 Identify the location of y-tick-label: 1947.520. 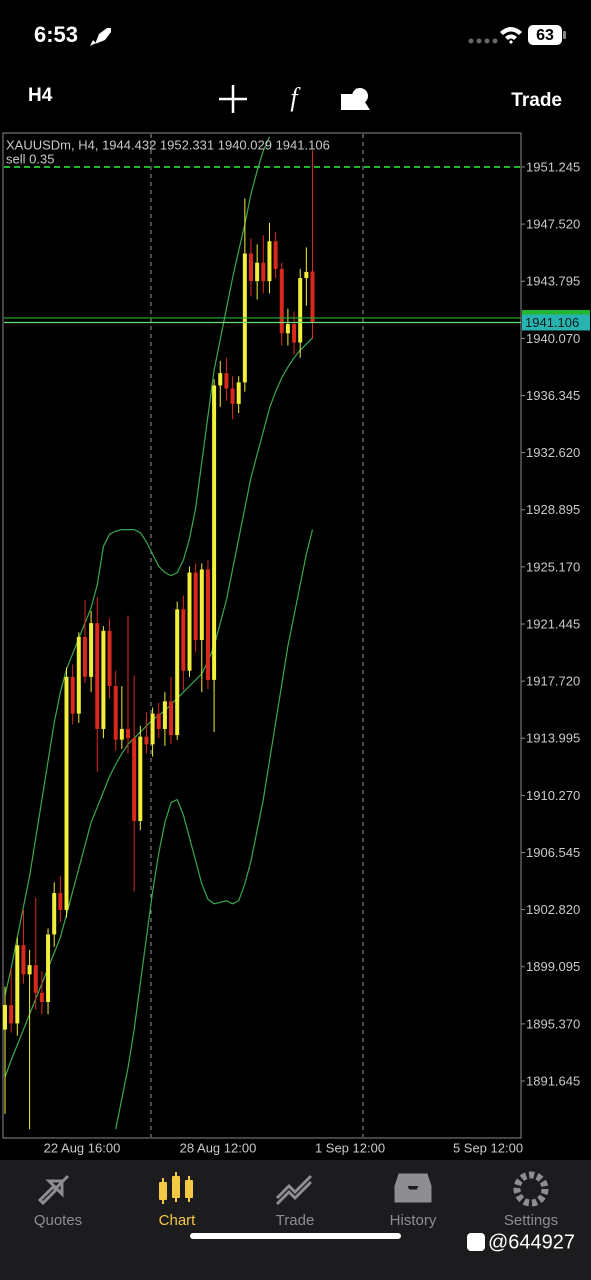
(553, 224).